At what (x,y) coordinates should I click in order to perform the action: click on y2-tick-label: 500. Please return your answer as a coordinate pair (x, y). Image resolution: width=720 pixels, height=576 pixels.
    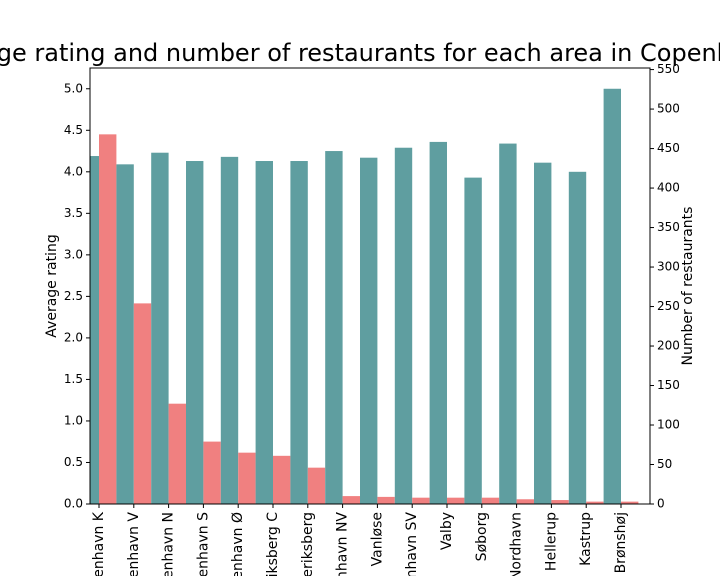
    Looking at the image, I should click on (668, 109).